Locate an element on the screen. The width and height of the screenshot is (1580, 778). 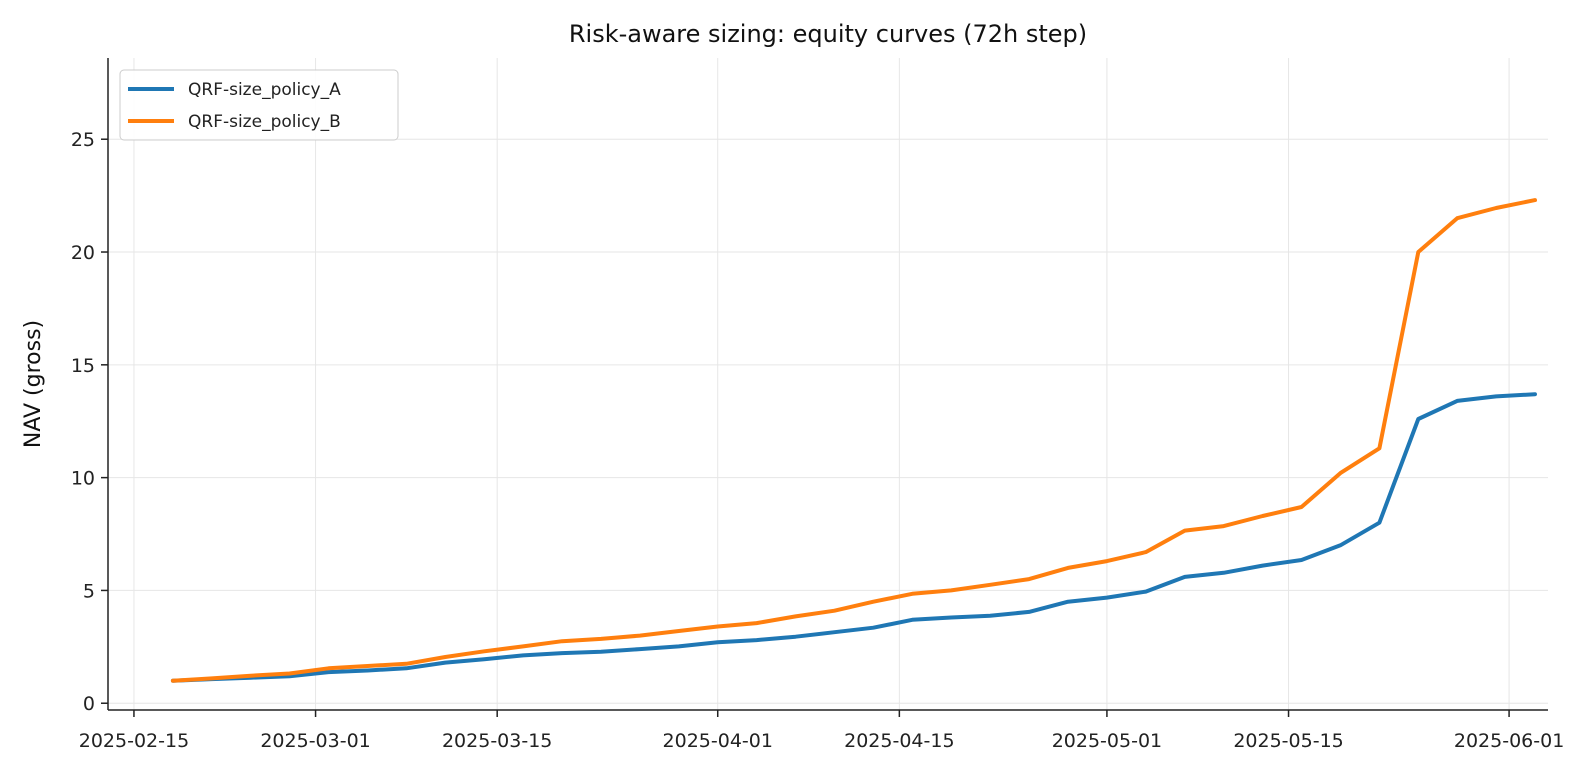
legend-label: QRF-size_policy_A is located at coordinates (264, 90).